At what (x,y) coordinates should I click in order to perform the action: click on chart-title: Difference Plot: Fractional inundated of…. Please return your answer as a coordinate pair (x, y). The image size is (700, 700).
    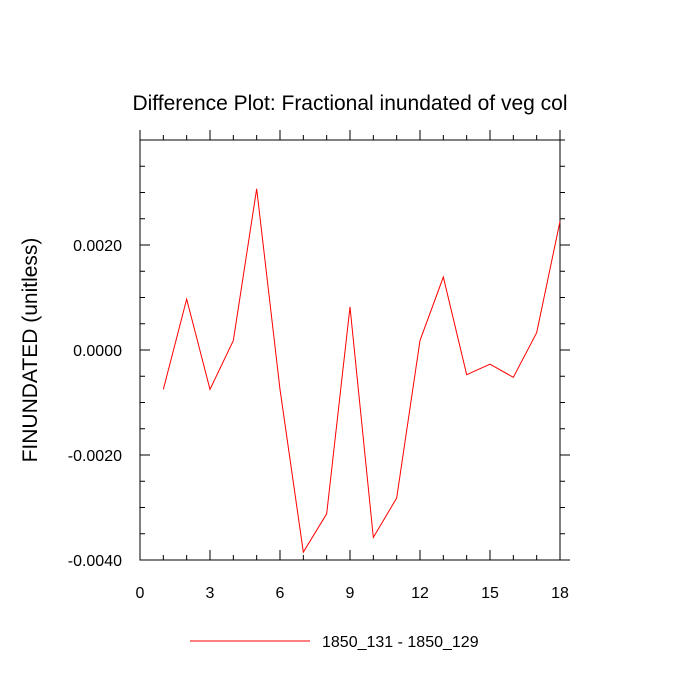
    Looking at the image, I should click on (349, 103).